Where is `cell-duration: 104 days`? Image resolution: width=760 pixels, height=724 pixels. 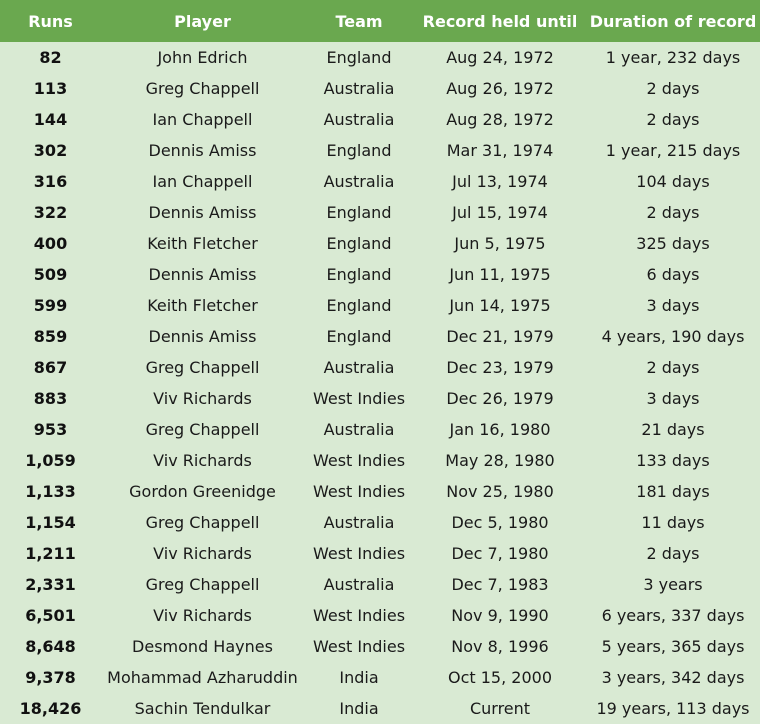
cell-duration: 104 days is located at coordinates (673, 181).